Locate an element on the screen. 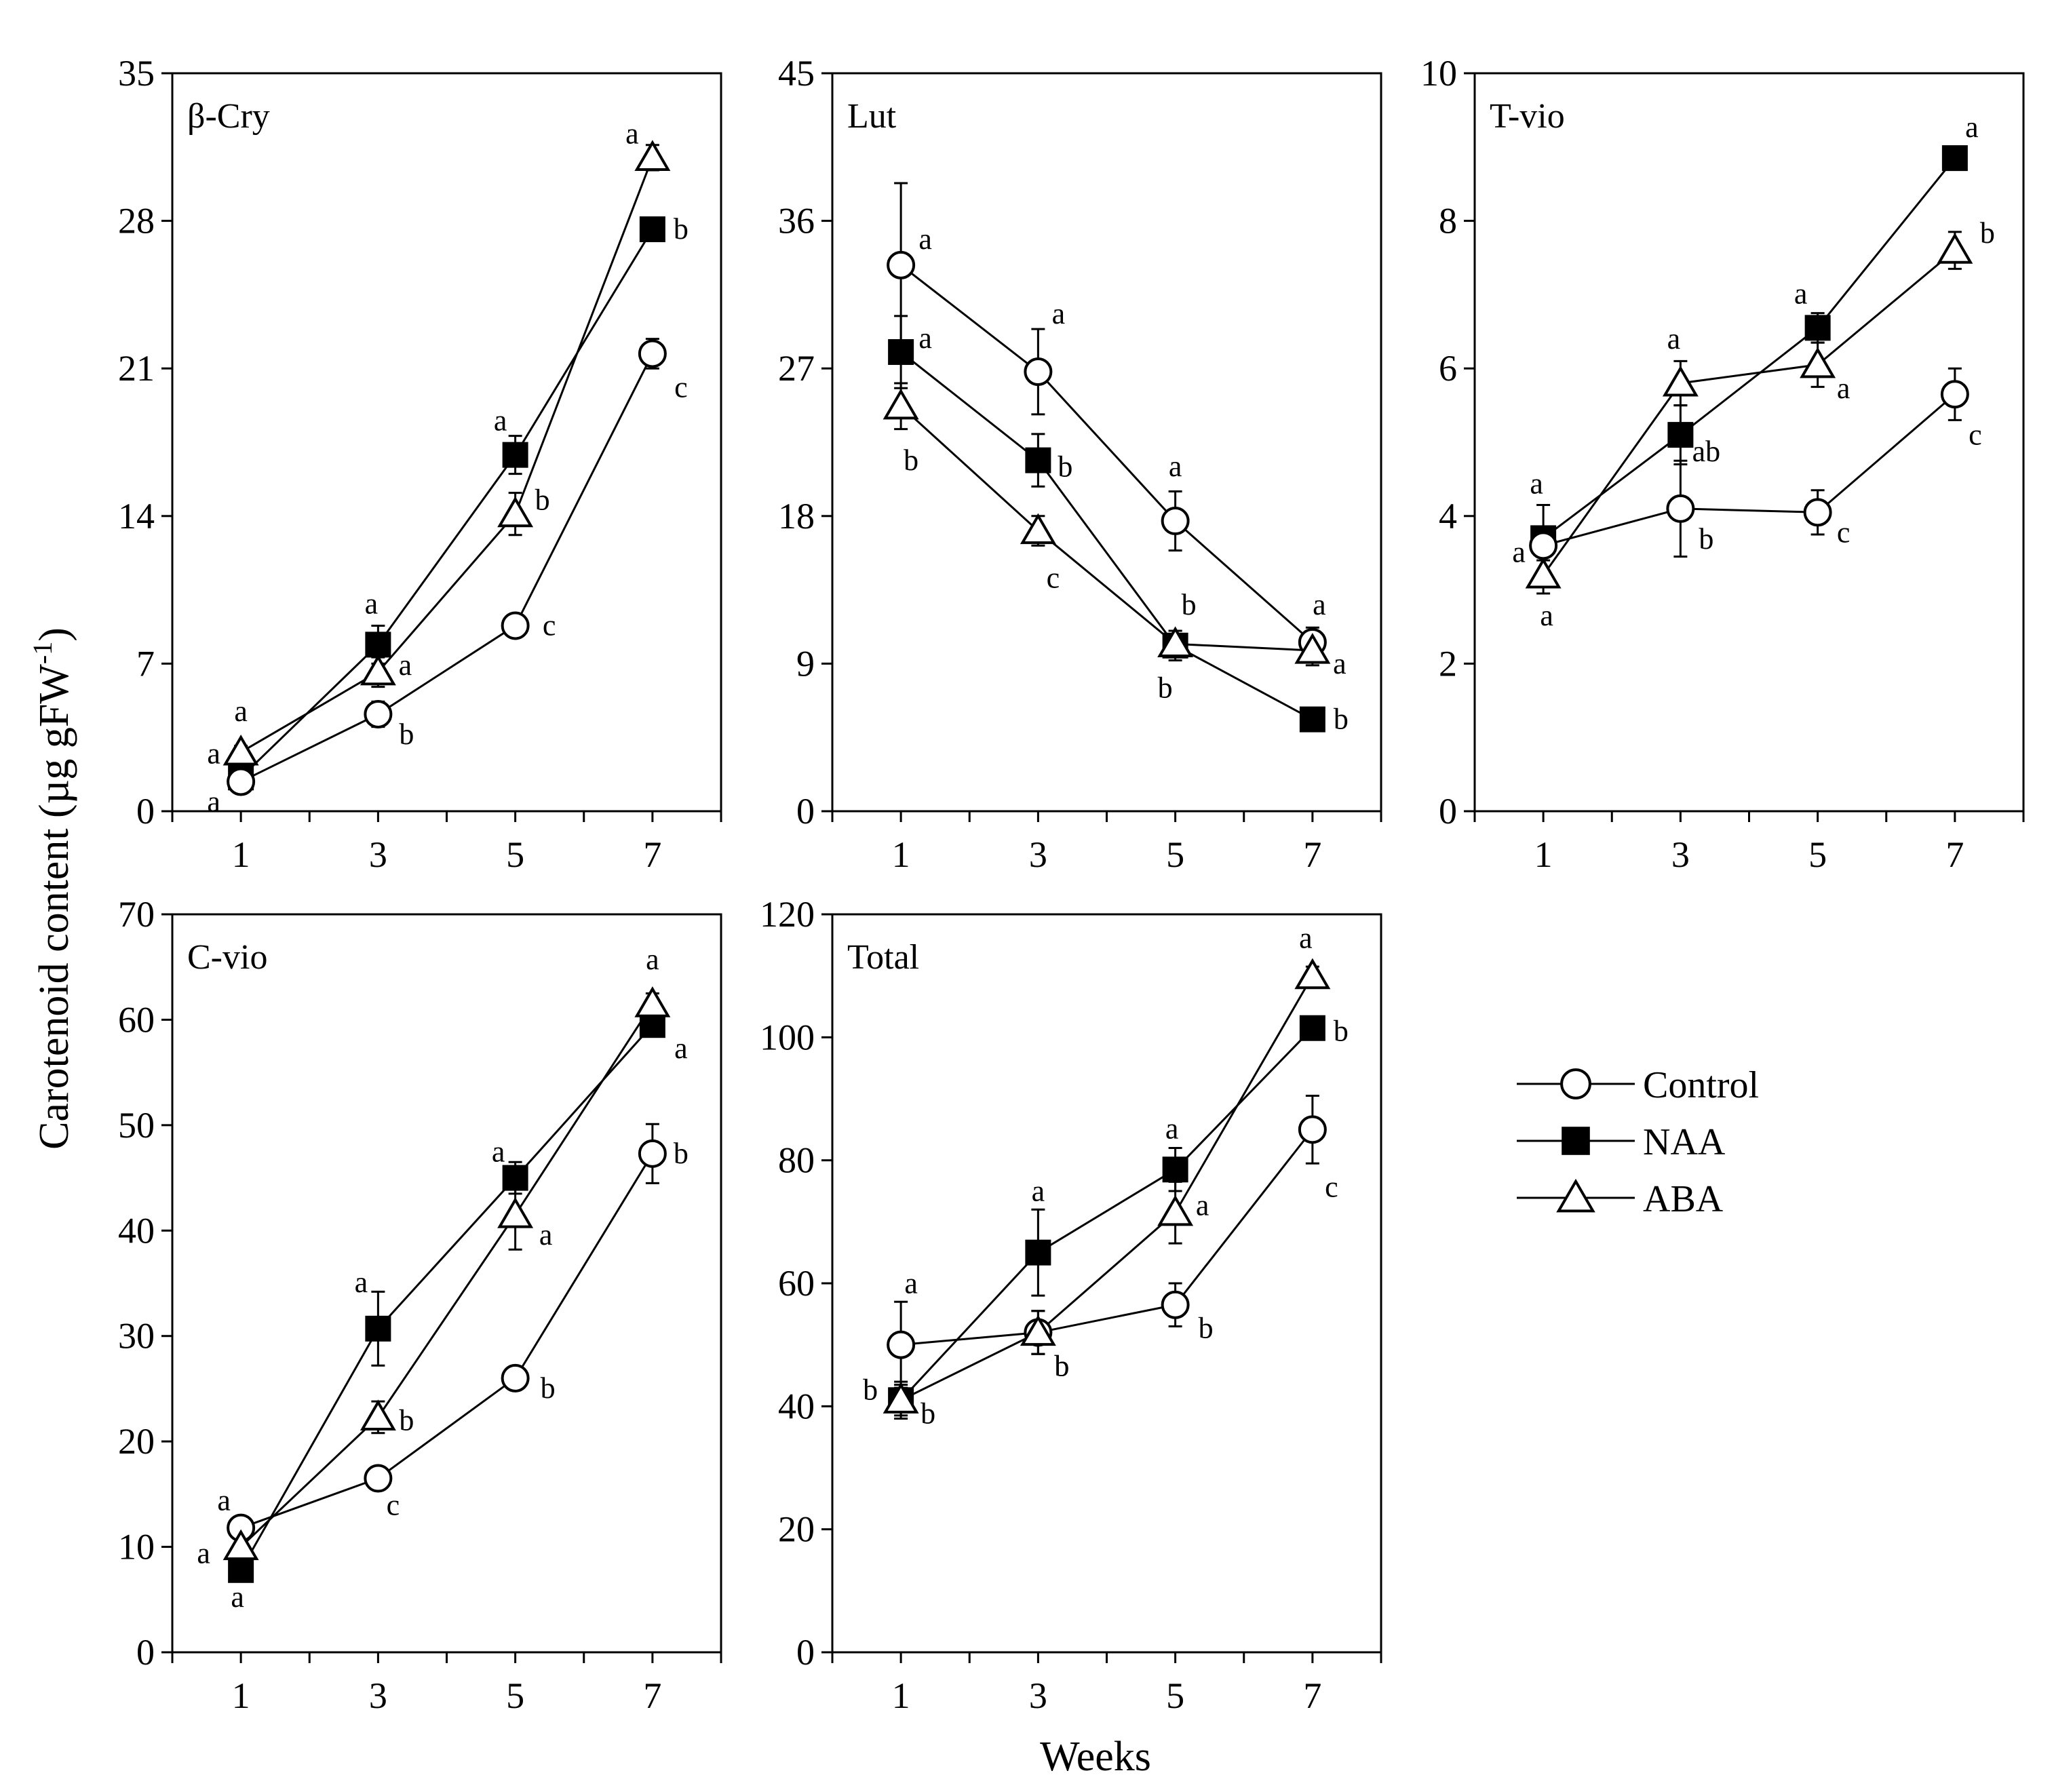  legend-marker-control is located at coordinates (1576, 1083).